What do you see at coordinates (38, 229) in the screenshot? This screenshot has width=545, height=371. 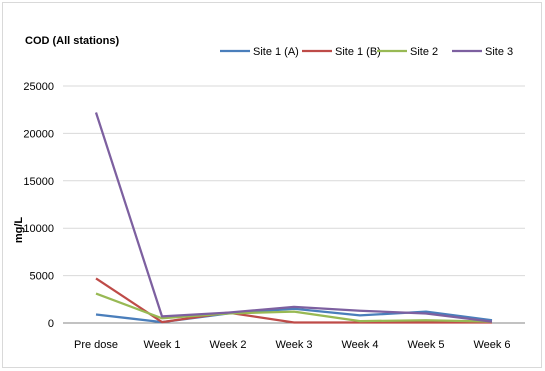 I see `y-tick-label: 10000` at bounding box center [38, 229].